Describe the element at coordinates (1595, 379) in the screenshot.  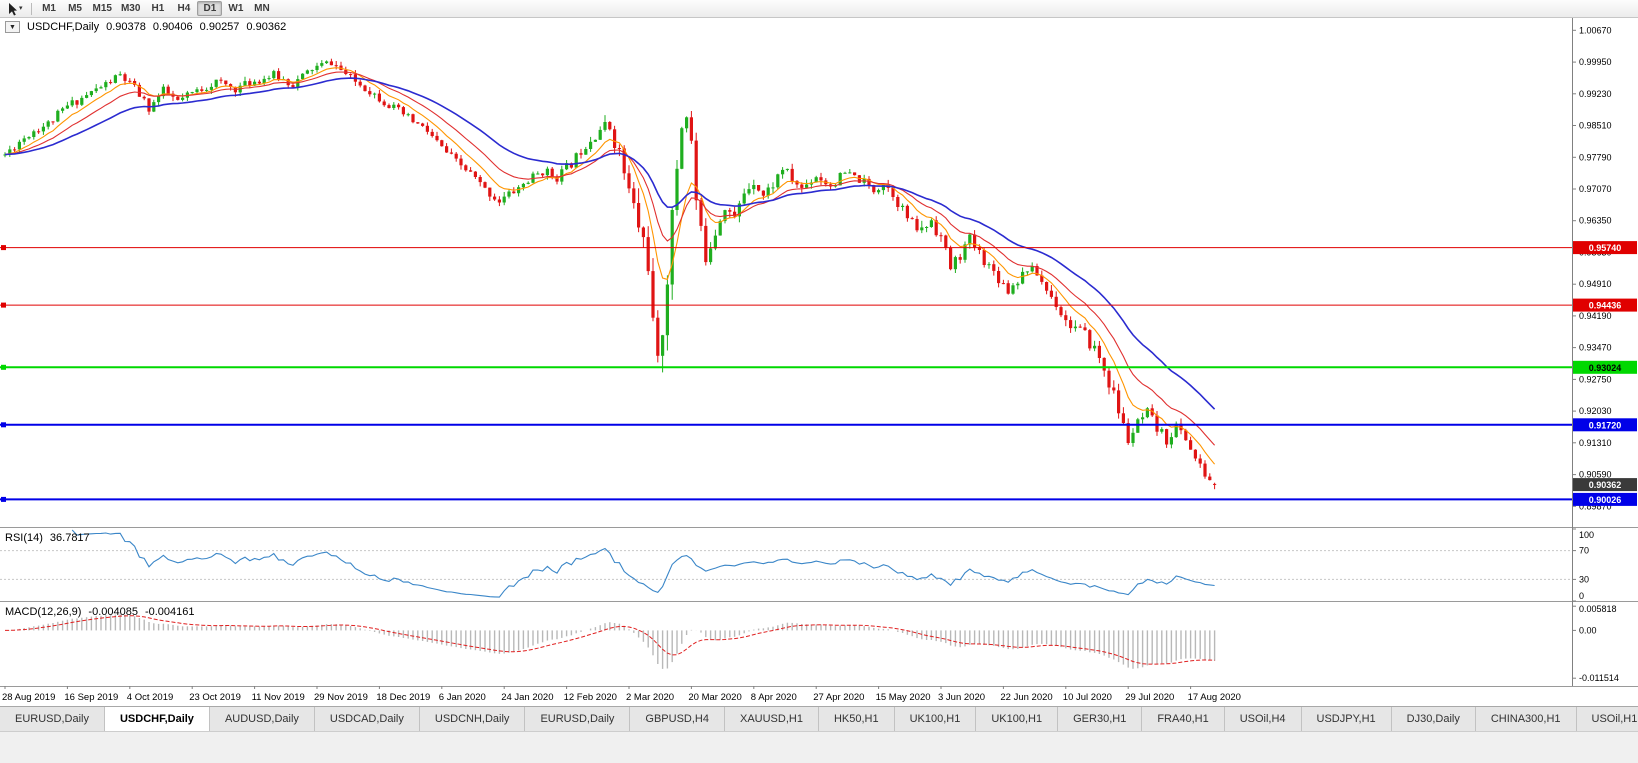
I see `price-axis-tick: 0.92750` at that location.